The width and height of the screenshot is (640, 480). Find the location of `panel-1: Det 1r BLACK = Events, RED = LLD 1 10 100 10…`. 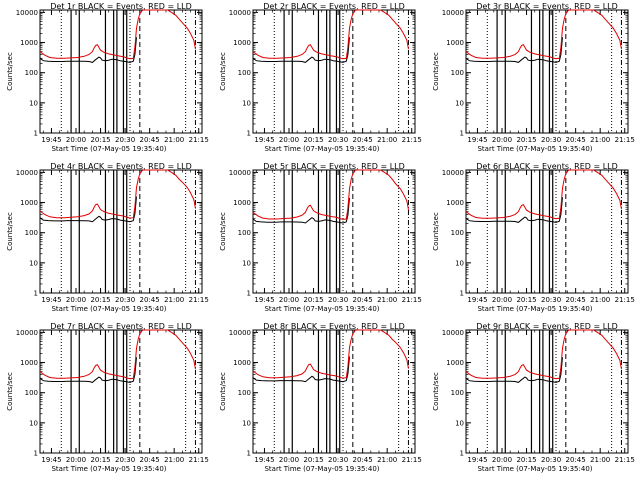

panel-1: Det 1r BLACK = Events, RED = LLD 1 10 100 10… is located at coordinates (107, 77).